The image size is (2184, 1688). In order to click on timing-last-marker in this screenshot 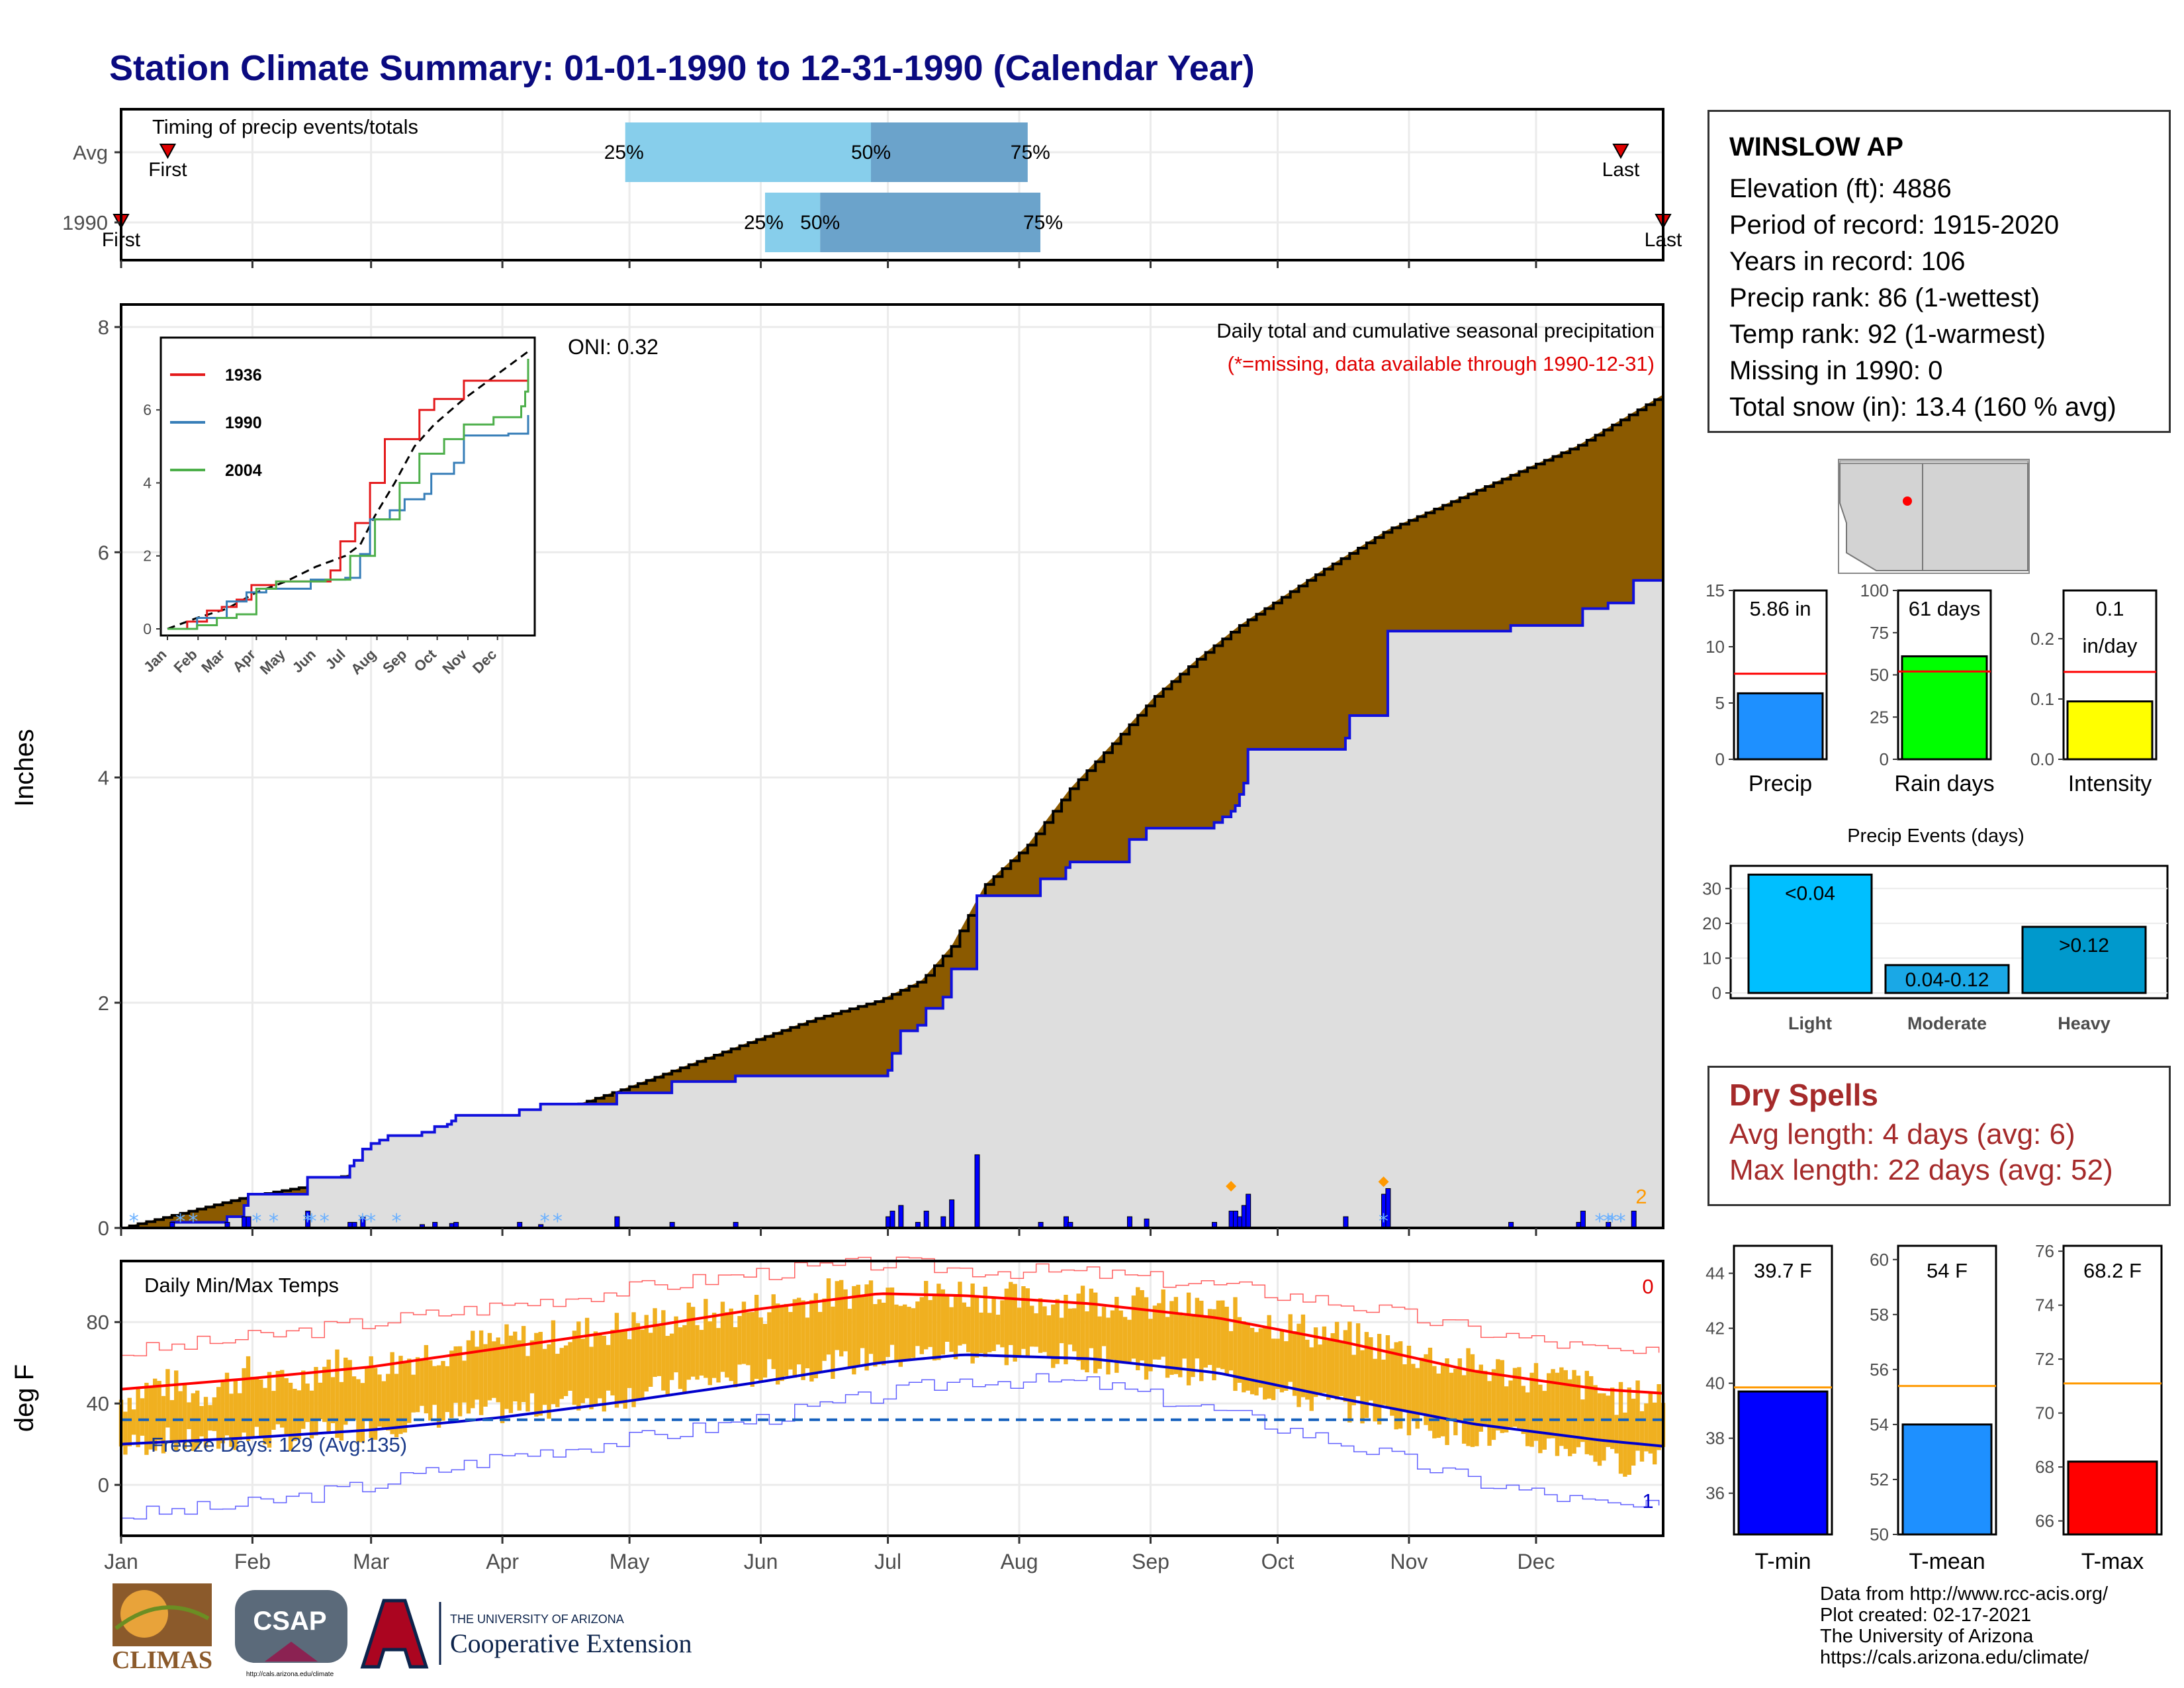, I will do `click(1621, 152)`.